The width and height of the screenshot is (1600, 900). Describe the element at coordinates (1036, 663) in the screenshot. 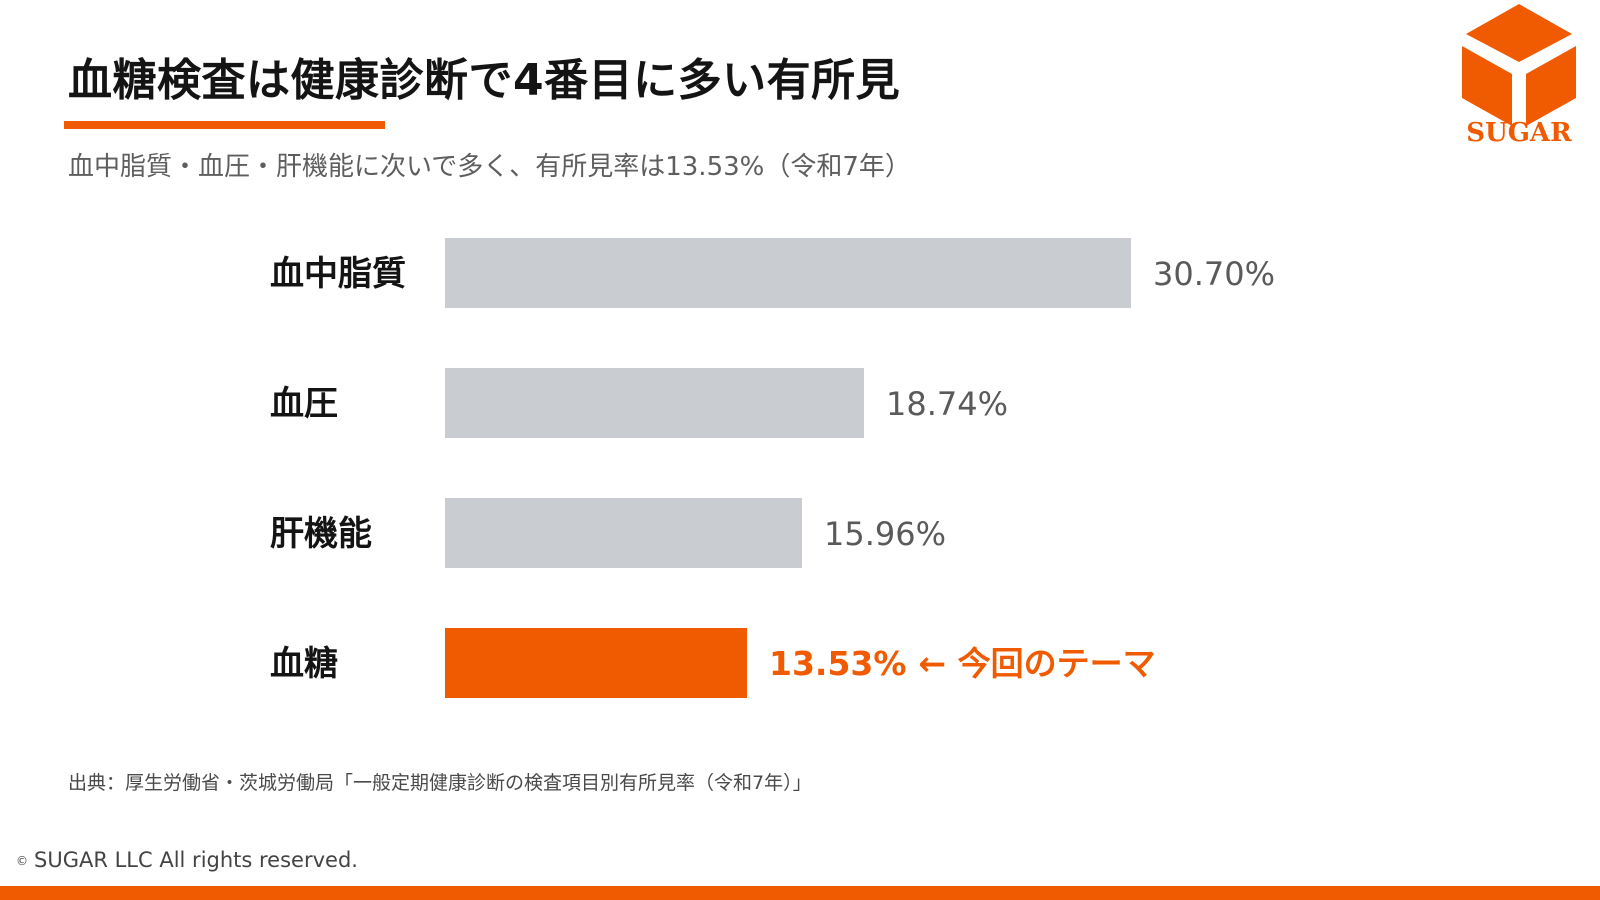

I see `highlight-annotation: ← 今回のテーマ` at that location.